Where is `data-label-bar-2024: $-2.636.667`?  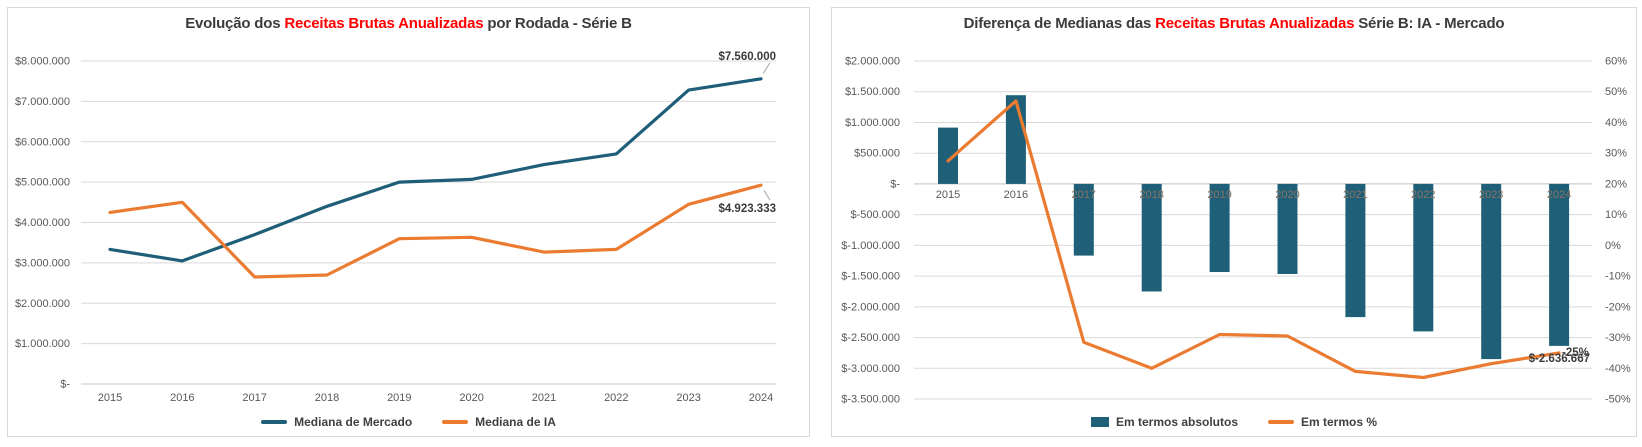
data-label-bar-2024: $-2.636.667 is located at coordinates (1559, 359).